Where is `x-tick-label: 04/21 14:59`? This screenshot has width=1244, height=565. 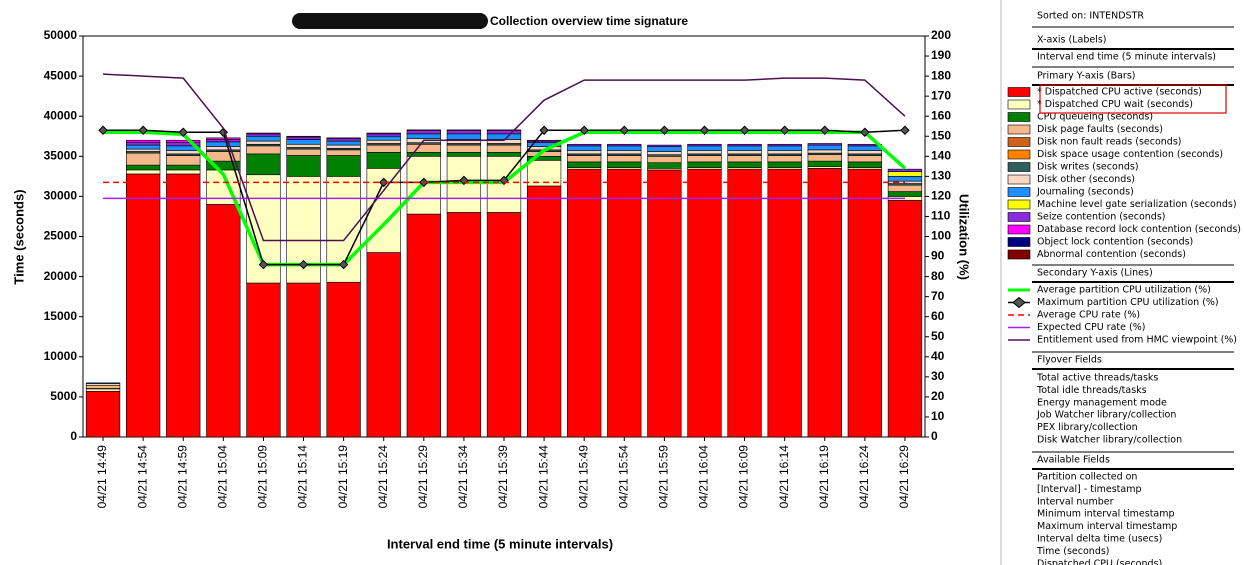 x-tick-label: 04/21 14:59 is located at coordinates (182, 477).